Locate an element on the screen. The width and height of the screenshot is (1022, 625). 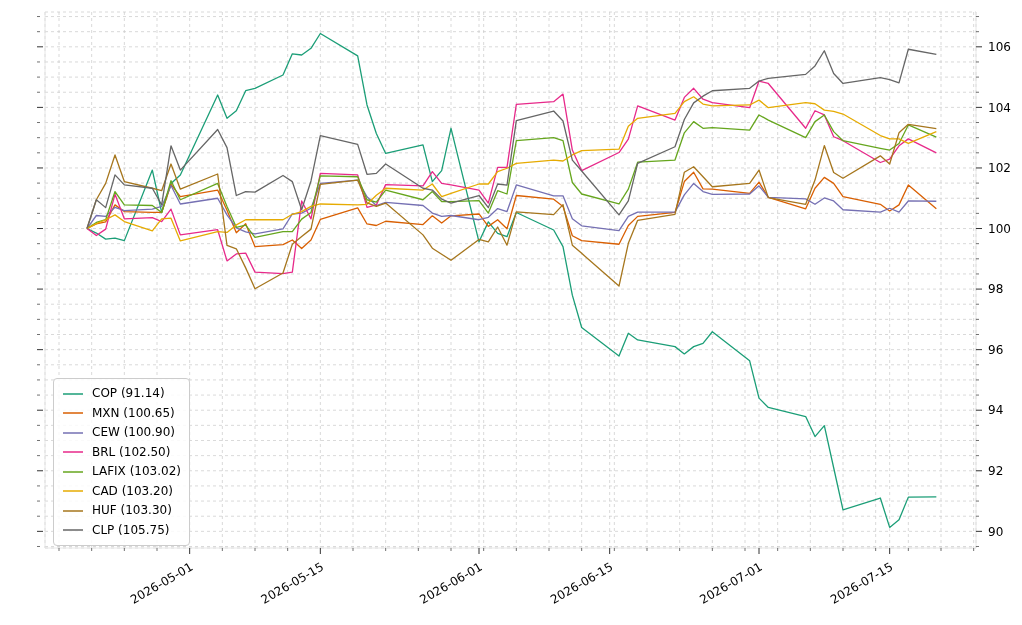
legend-label: CLP (105.75) is located at coordinates (131, 530).